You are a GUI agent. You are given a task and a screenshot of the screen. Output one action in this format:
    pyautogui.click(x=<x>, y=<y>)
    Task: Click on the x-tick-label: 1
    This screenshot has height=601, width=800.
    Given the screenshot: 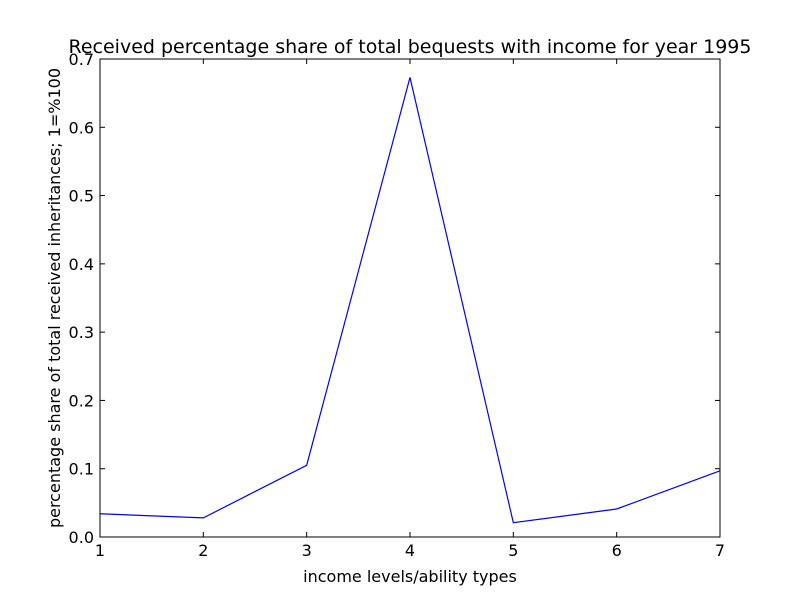 What is the action you would take?
    pyautogui.click(x=100, y=550)
    